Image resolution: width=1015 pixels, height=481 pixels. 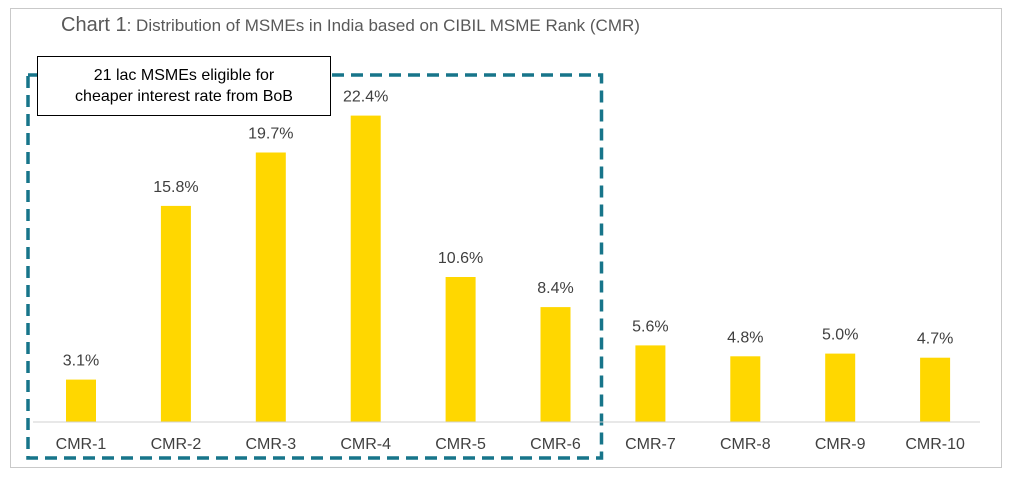 I want to click on data-label-cmr-2: 15.8%, so click(x=175, y=187).